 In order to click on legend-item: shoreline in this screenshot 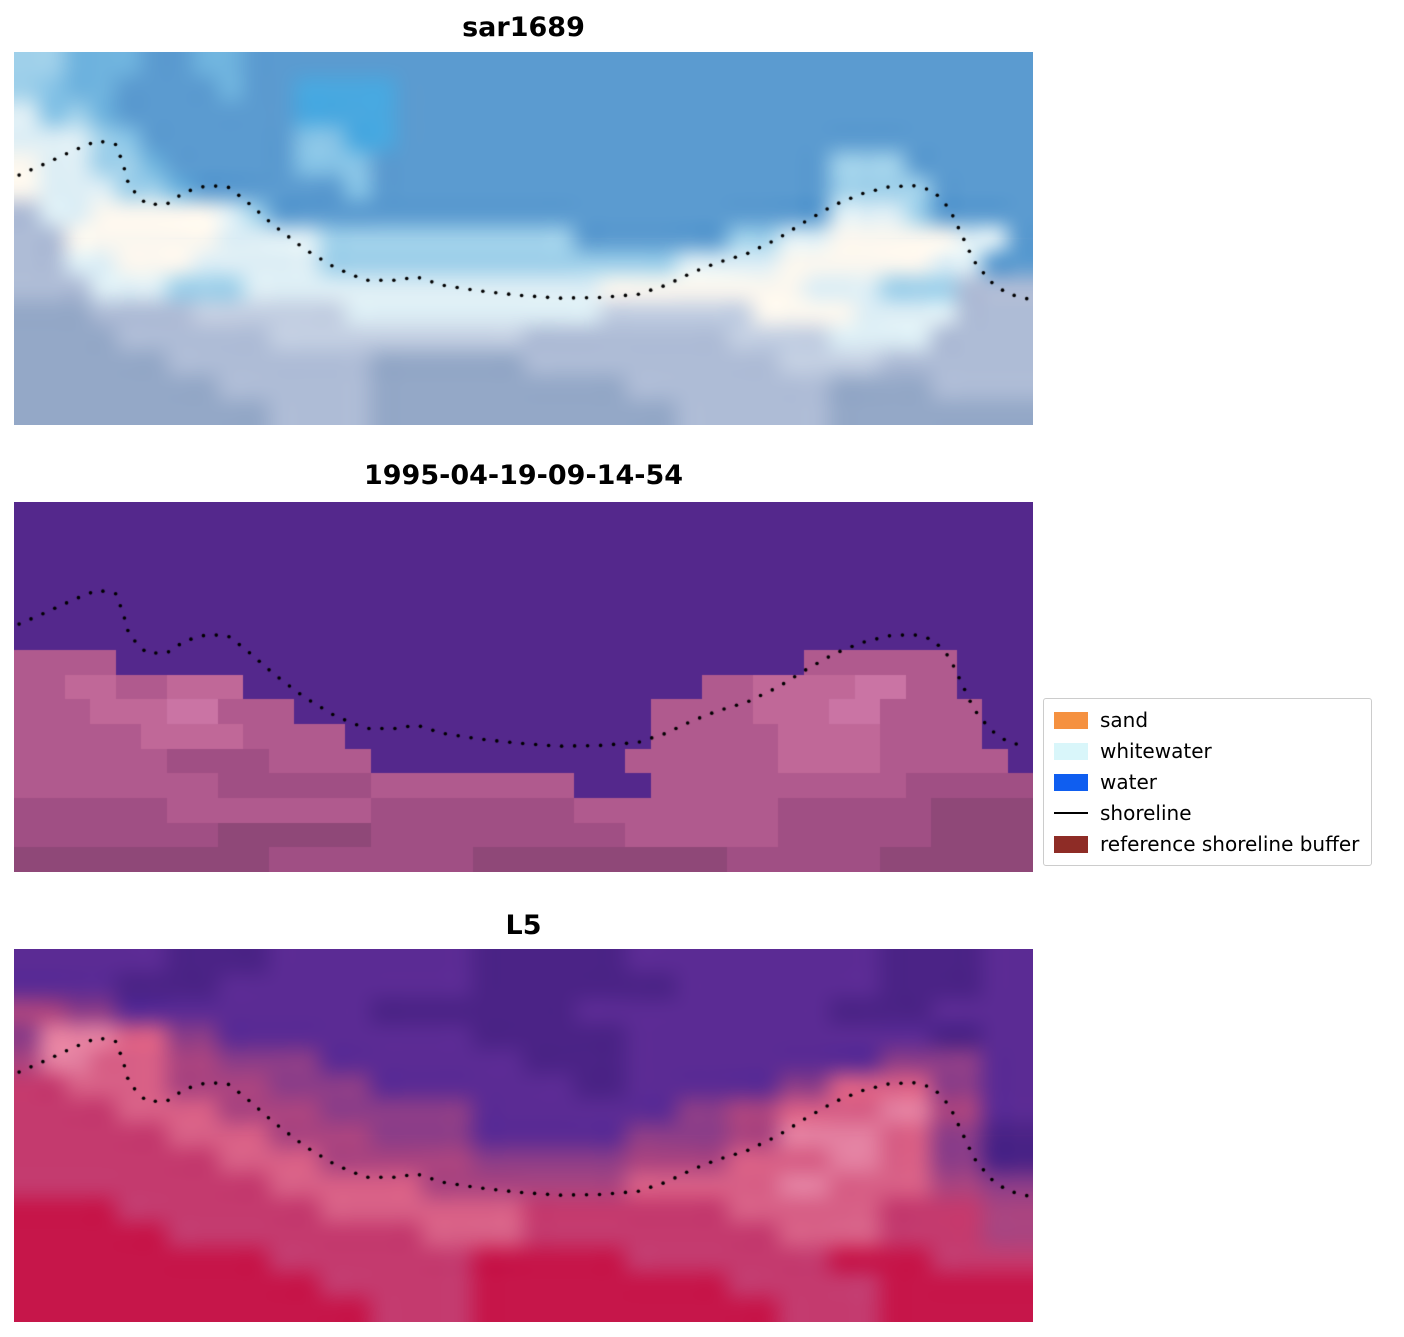, I will do `click(1206, 813)`.